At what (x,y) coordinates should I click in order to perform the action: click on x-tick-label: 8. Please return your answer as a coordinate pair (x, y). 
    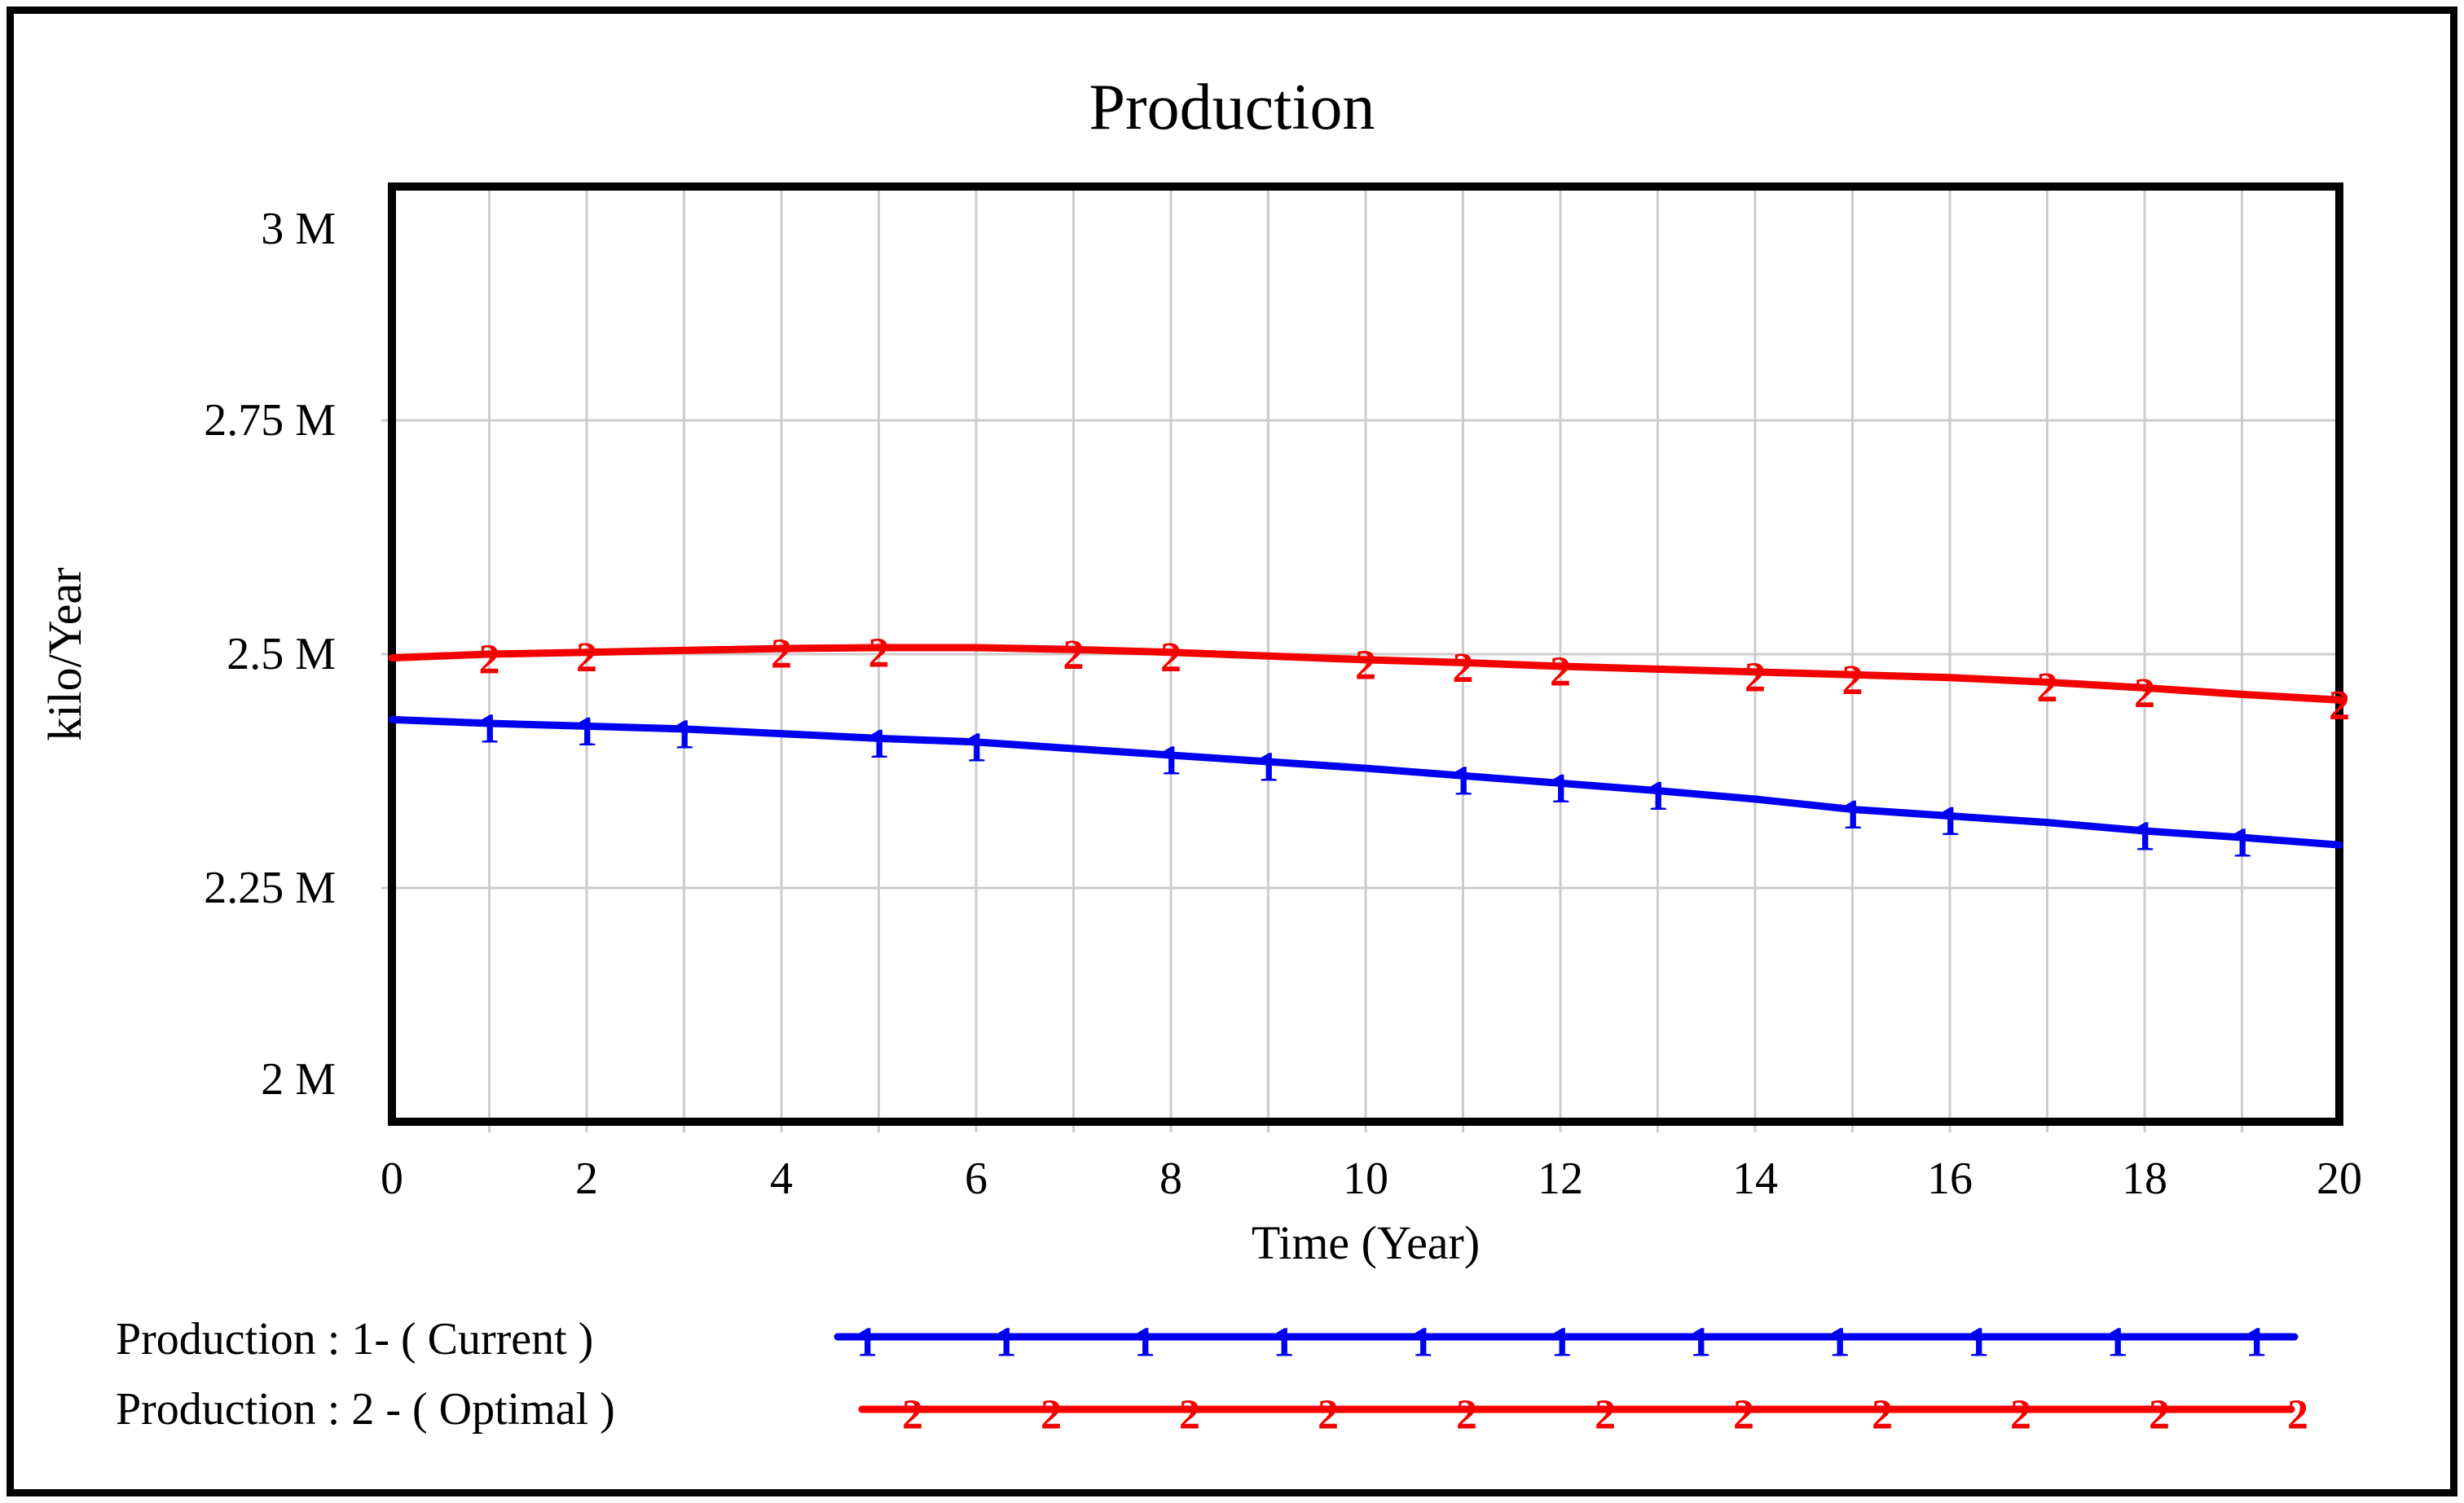
    Looking at the image, I should click on (1170, 1179).